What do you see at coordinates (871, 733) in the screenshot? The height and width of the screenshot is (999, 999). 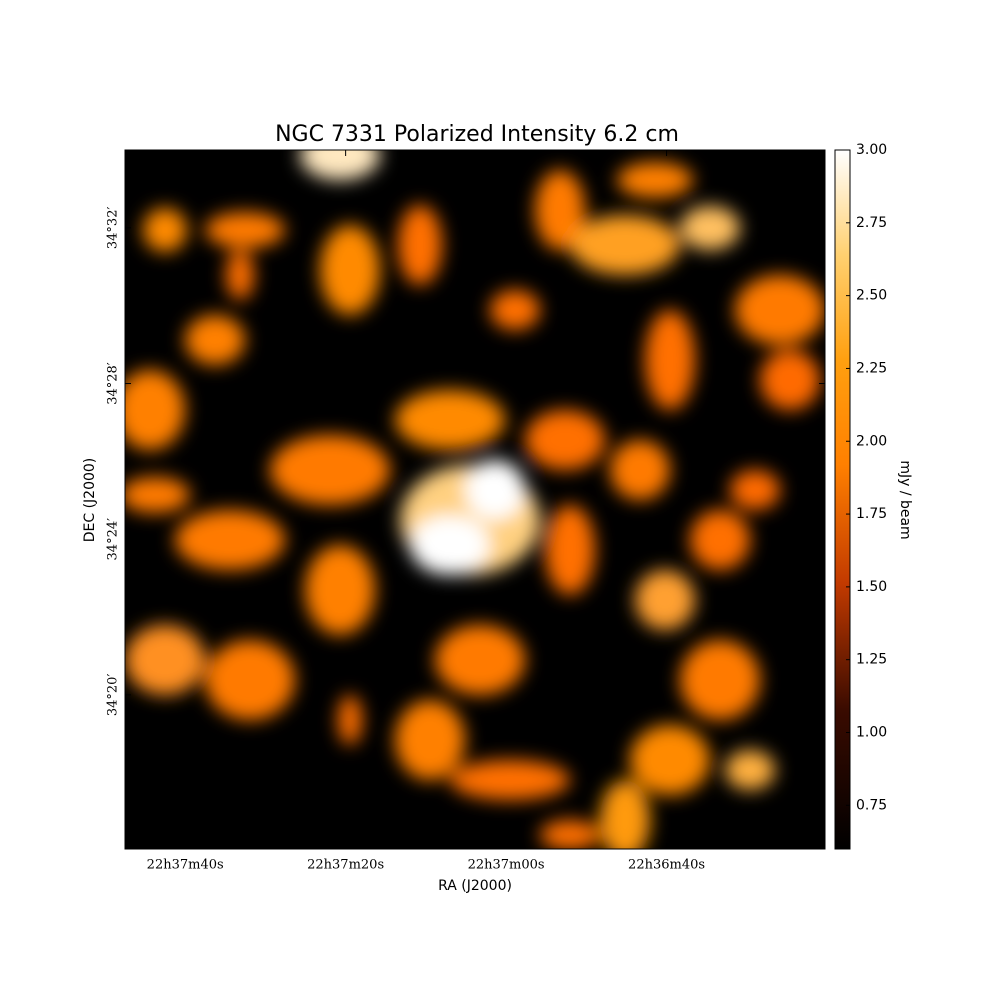 I see `colorbar-tick-label: 1.00` at bounding box center [871, 733].